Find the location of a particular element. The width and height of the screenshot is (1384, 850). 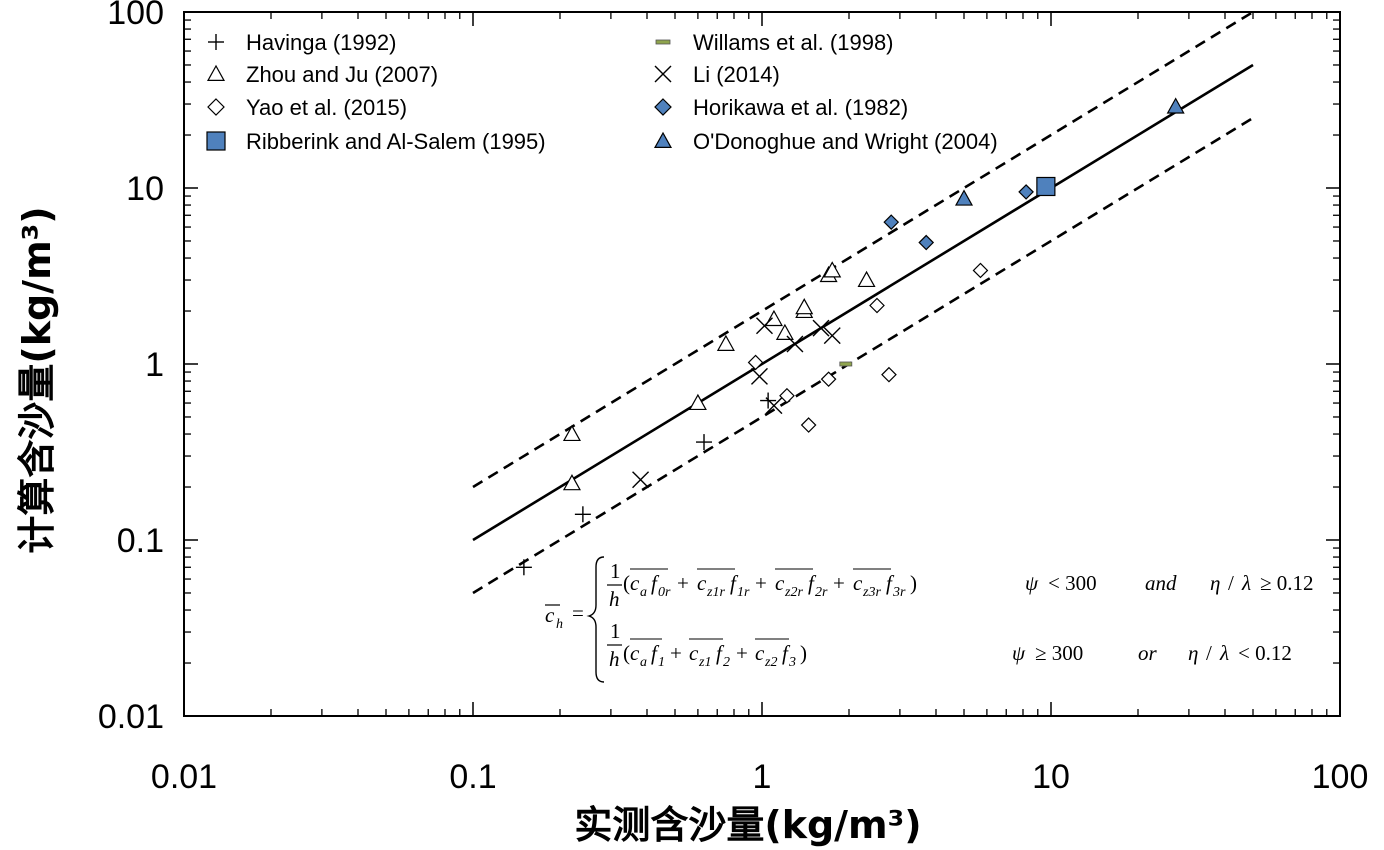

legend-entry: Willams et al. (1998) is located at coordinates (793, 42).